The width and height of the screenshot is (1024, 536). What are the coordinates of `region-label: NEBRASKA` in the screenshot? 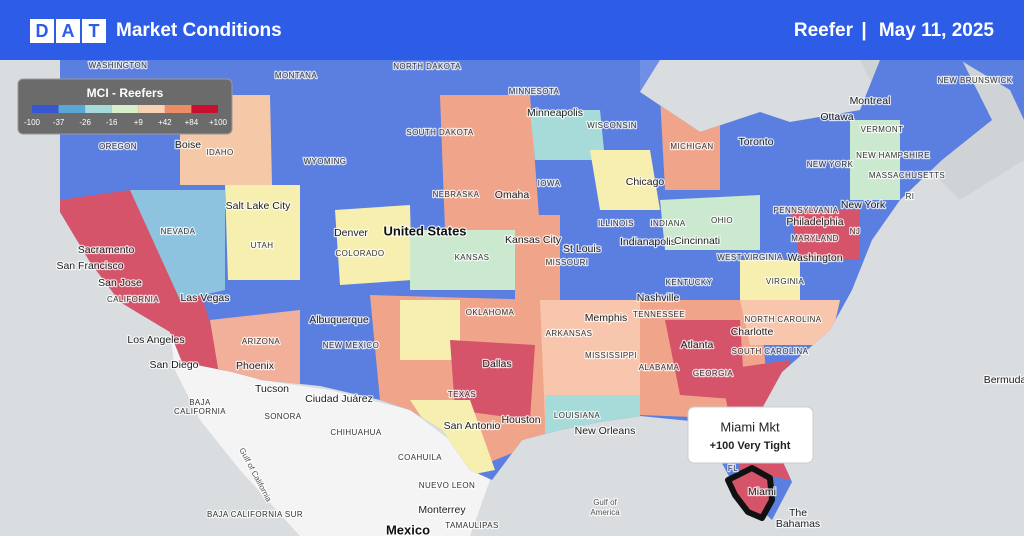 It's located at (456, 194).